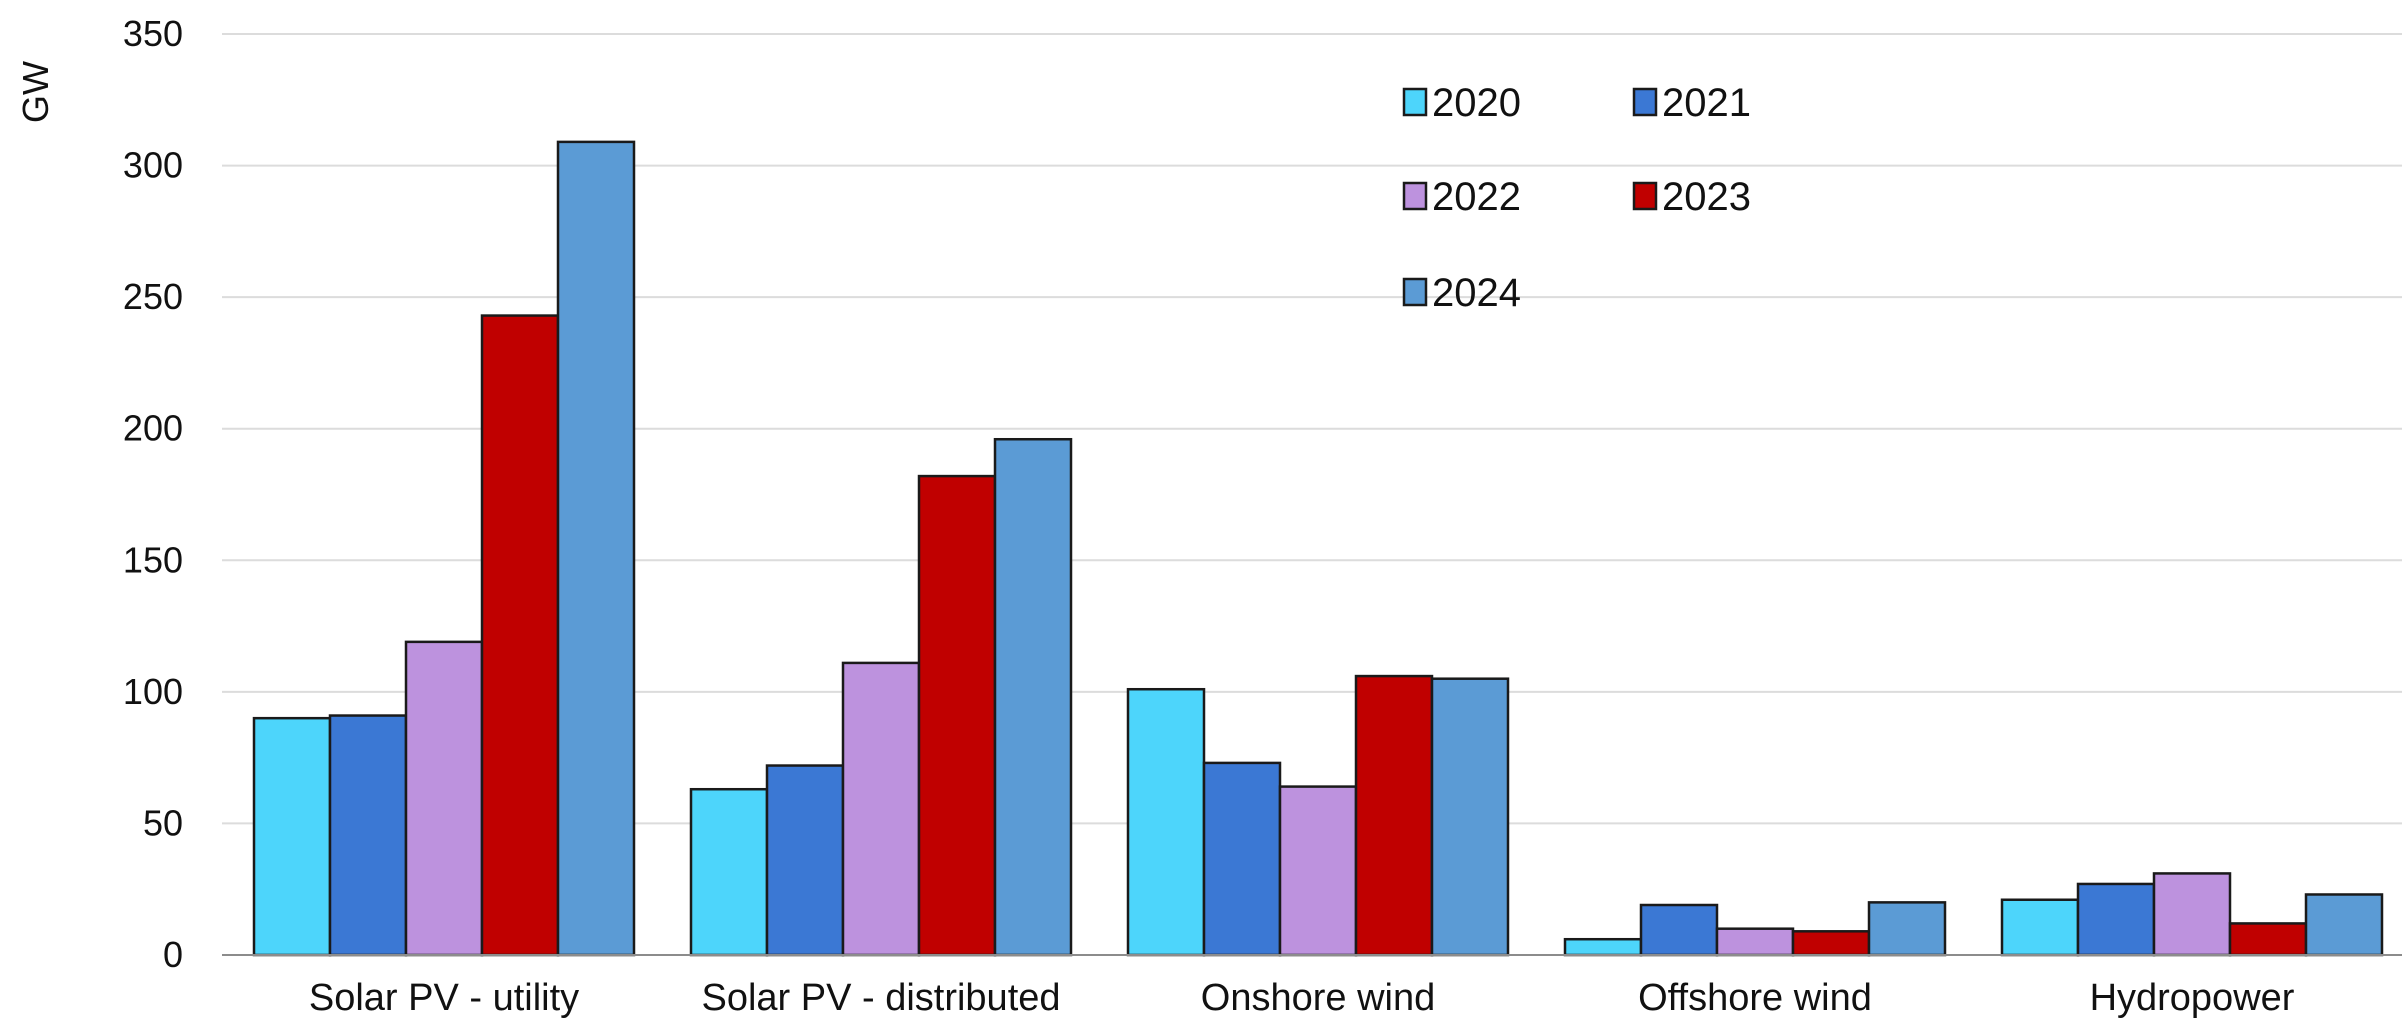 The image size is (2402, 1018). I want to click on y-tick-label: 150, so click(153, 559).